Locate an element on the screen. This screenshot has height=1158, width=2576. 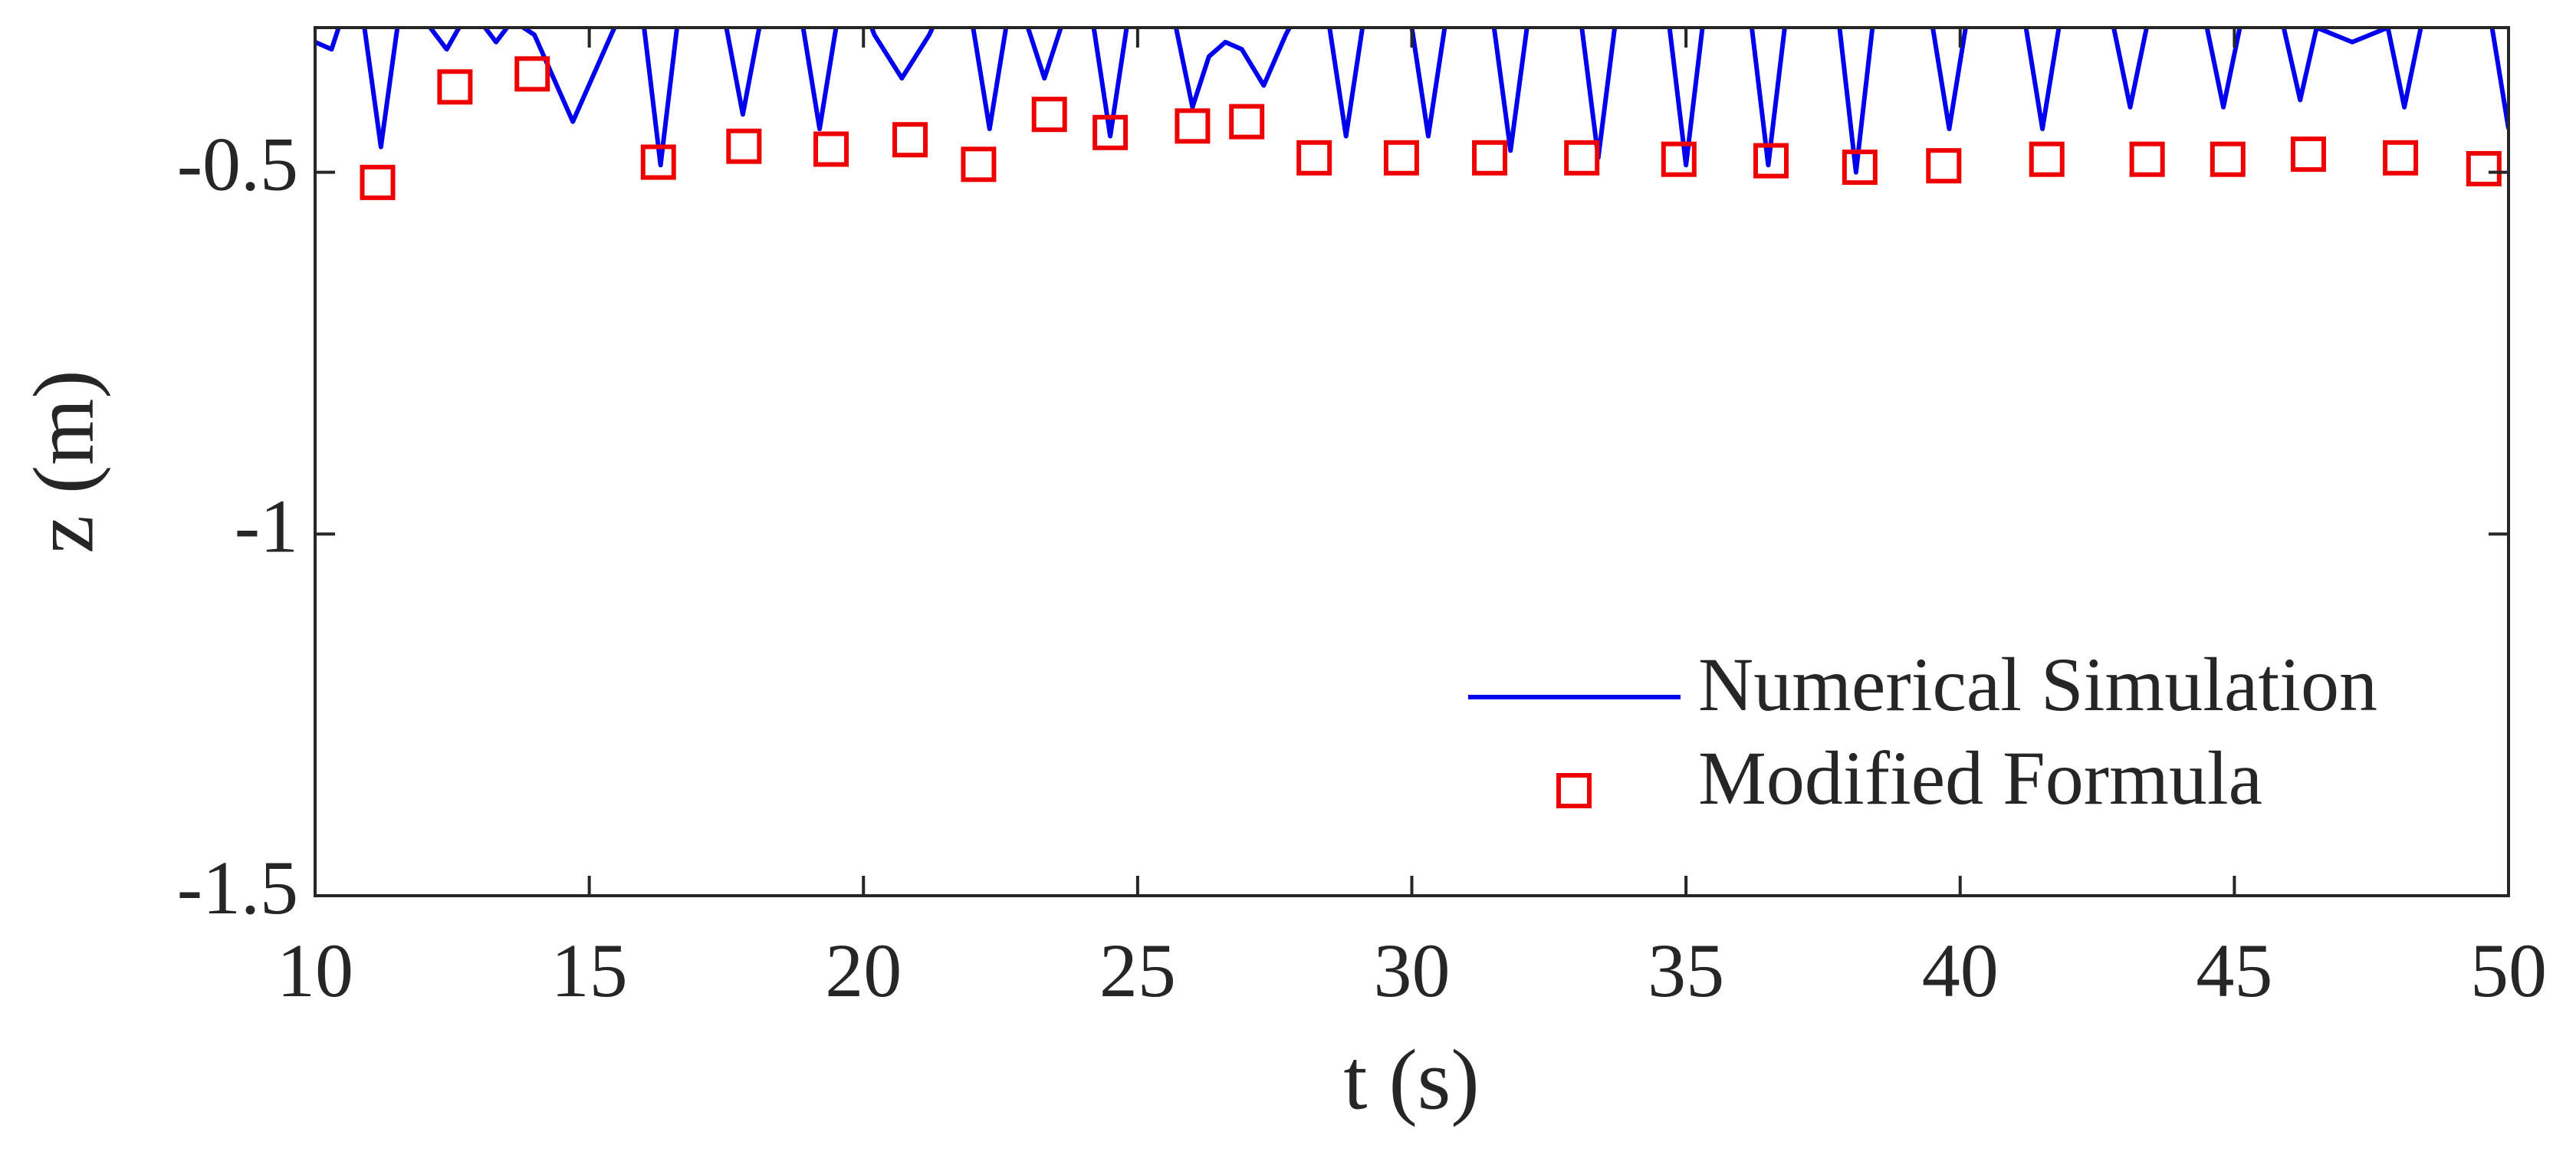
y-tick-label: -1 is located at coordinates (267, 525).